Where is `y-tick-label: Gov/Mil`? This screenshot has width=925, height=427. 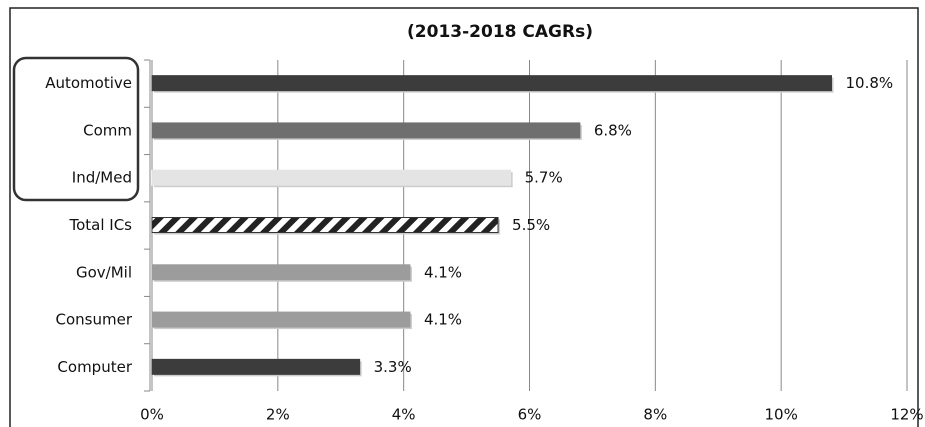
y-tick-label: Gov/Mil is located at coordinates (104, 272).